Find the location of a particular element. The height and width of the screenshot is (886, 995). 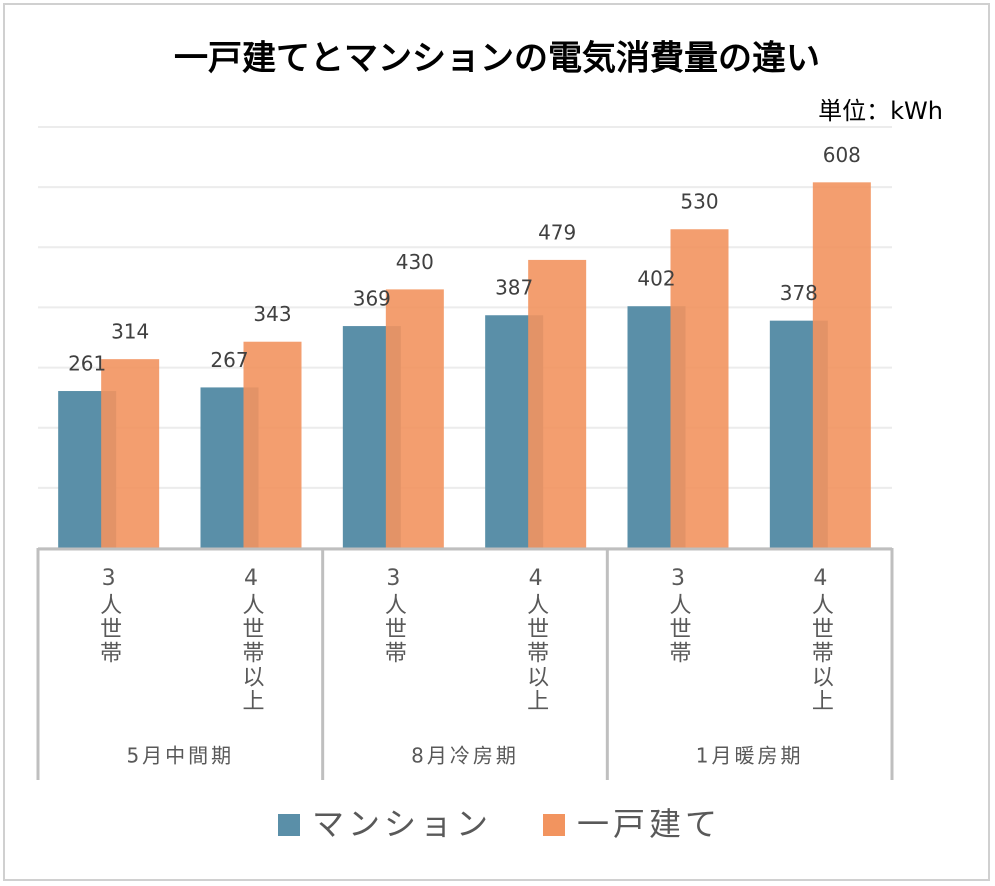

group-label: 1月暖房期 is located at coordinates (750, 756).